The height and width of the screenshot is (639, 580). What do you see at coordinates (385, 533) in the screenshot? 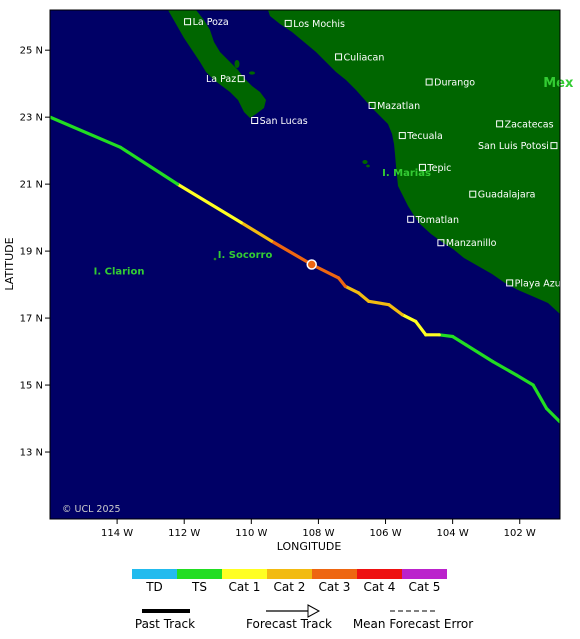
I see `x-tick-label: 106 W` at bounding box center [385, 533].